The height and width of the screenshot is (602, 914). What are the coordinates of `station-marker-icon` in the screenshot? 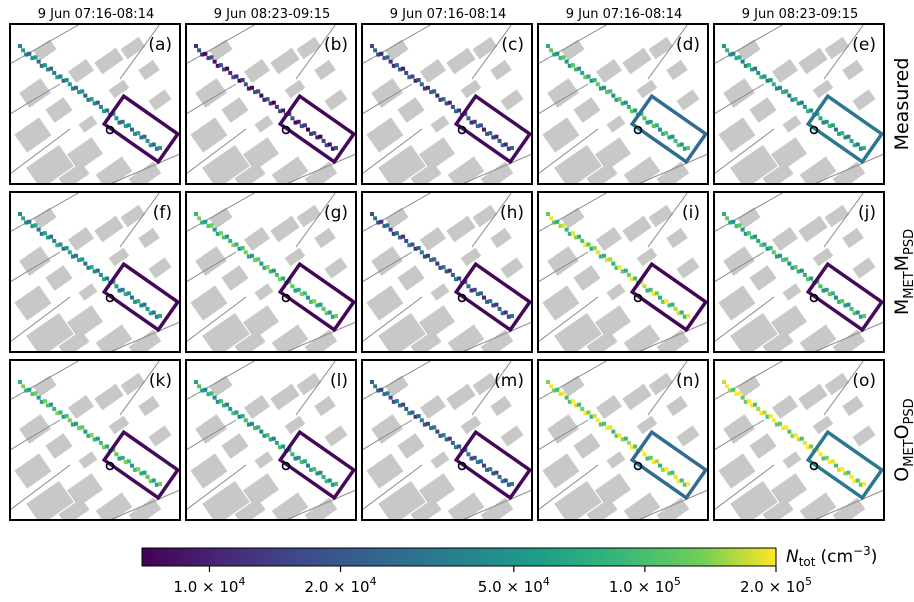 It's located at (110, 466).